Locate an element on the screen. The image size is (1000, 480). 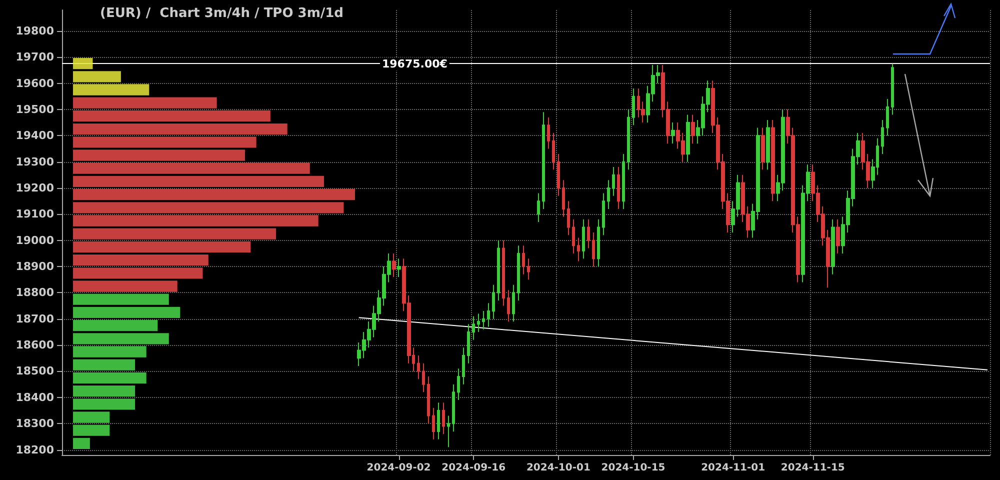
x-tick-label: 2024-11-01 is located at coordinates (733, 468).